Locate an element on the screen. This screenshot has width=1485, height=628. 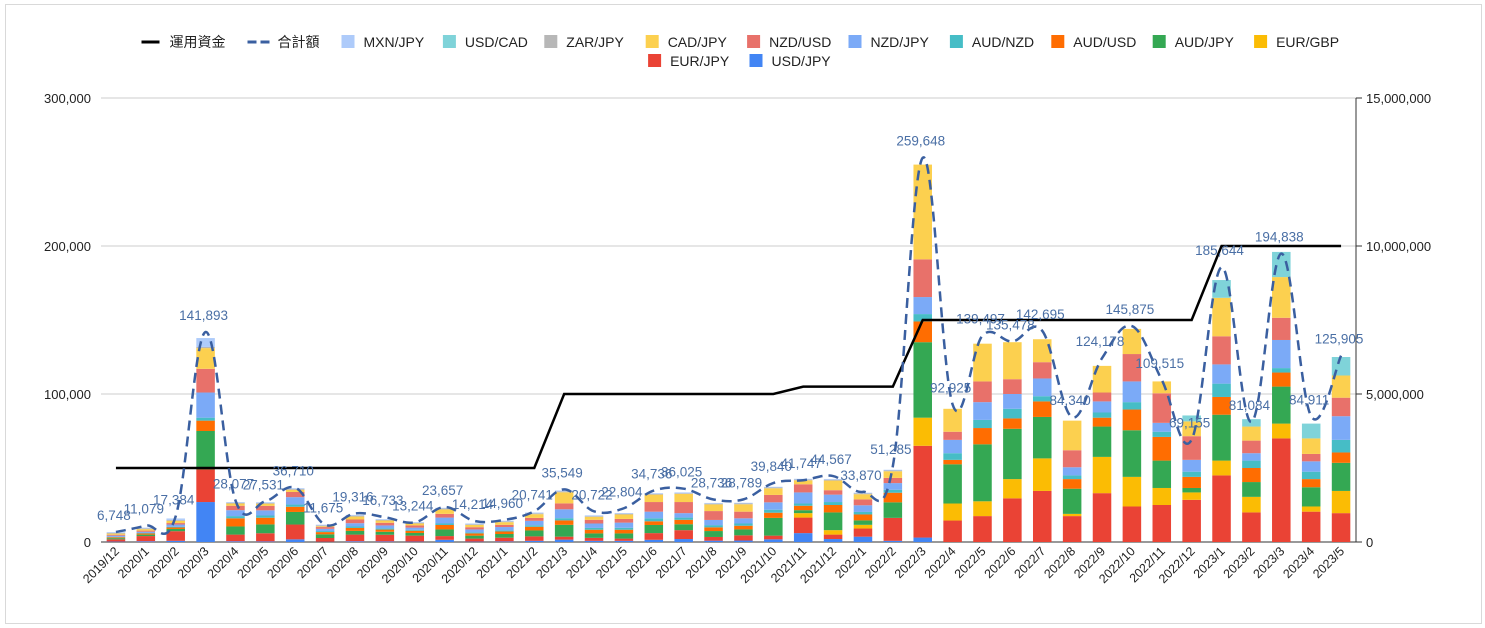
y-left-tick-label: 0 is located at coordinates (87, 542).